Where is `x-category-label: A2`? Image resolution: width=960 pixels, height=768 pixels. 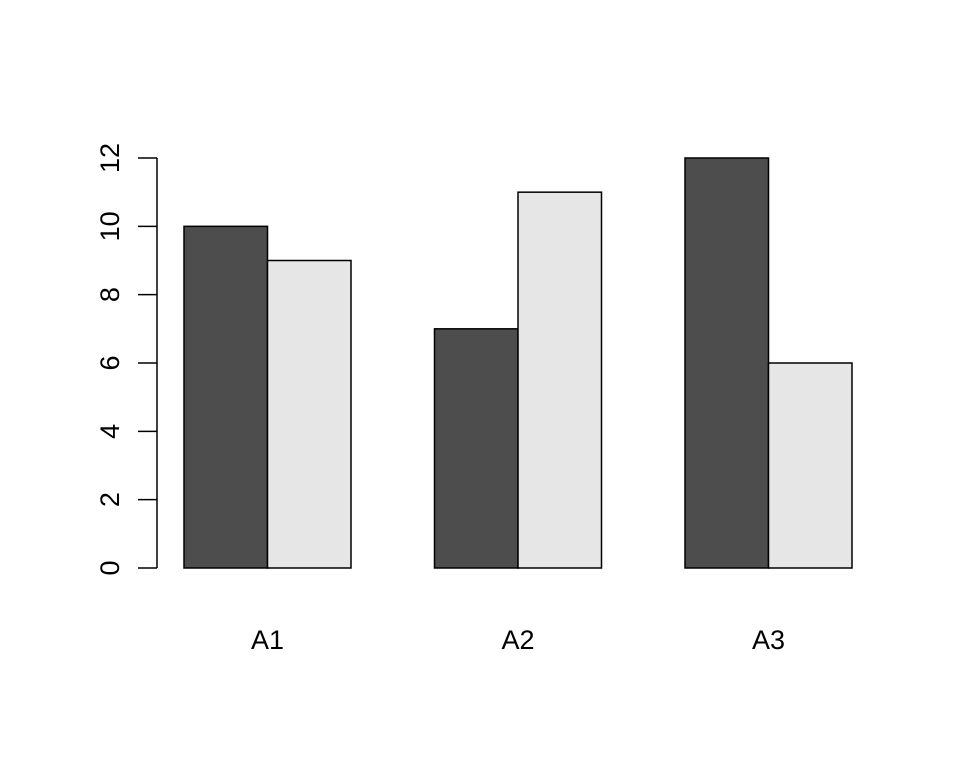
x-category-label: A2 is located at coordinates (517, 640).